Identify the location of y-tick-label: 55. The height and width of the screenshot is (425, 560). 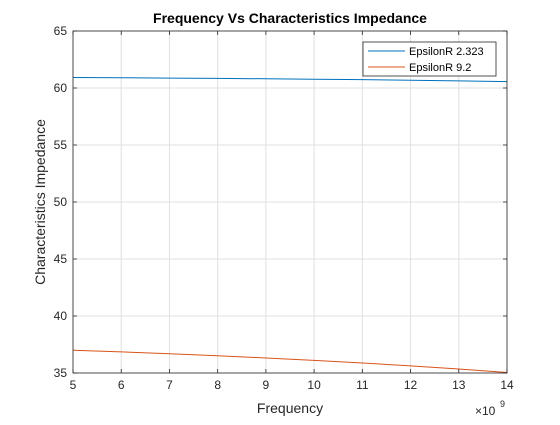
(61, 145).